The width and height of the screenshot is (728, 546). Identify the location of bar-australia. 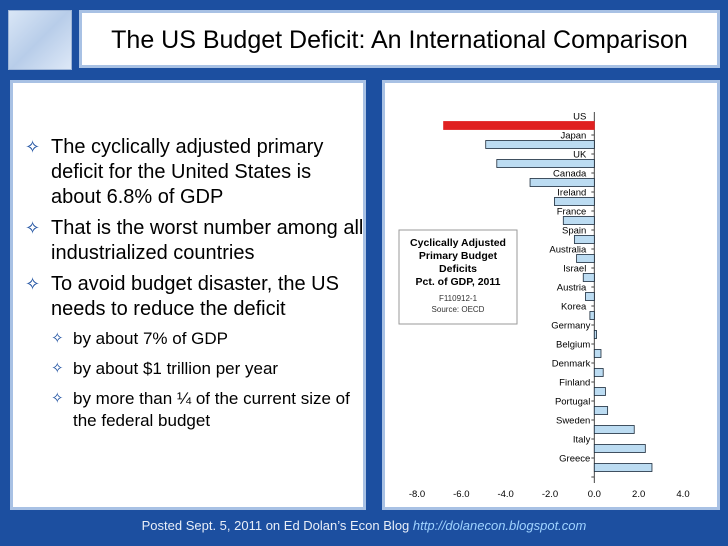
(585, 258).